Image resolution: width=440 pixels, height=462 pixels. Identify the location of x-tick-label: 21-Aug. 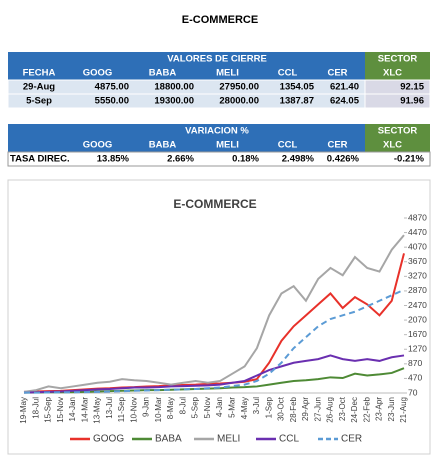
(403, 410).